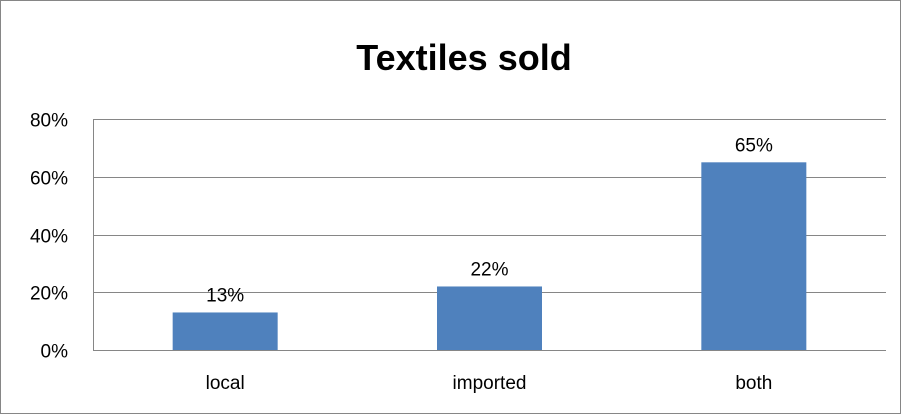 The image size is (902, 420). I want to click on bar-local, so click(225, 331).